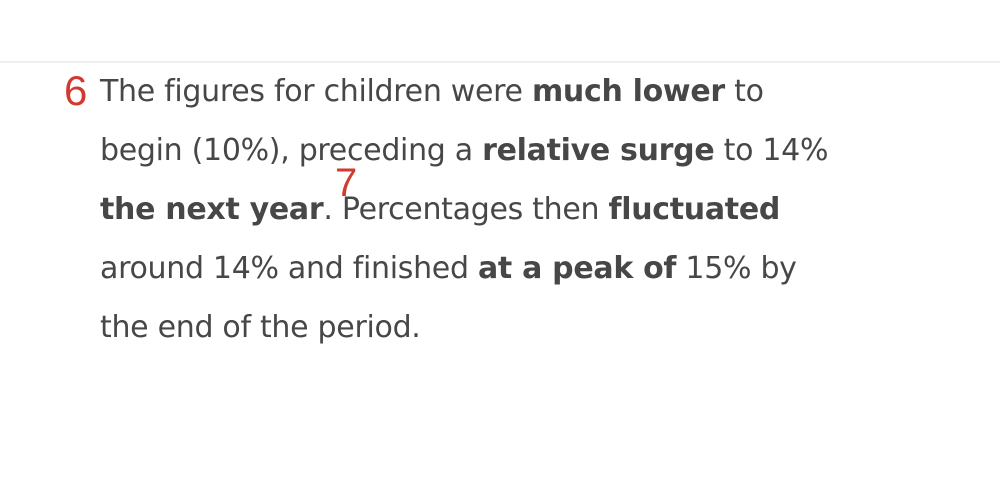 The width and height of the screenshot is (1000, 500). Describe the element at coordinates (598, 150) in the screenshot. I see `bold-text: relative surge` at that location.